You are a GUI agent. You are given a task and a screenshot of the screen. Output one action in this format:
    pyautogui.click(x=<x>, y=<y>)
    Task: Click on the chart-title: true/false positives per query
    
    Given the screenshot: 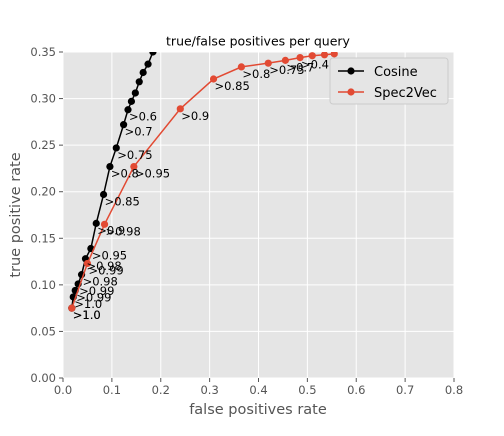 What is the action you would take?
    pyautogui.click(x=258, y=41)
    